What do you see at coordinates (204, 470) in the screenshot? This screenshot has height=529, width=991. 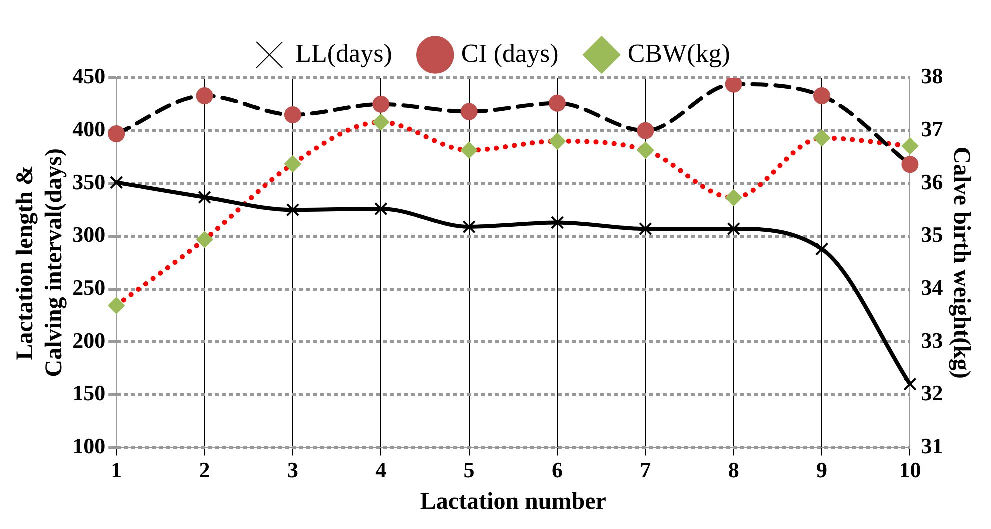 I see `x-tick-label: 2` at bounding box center [204, 470].